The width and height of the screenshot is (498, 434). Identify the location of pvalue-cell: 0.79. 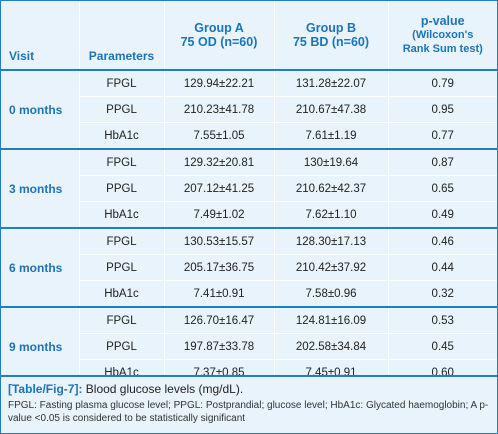
(442, 83).